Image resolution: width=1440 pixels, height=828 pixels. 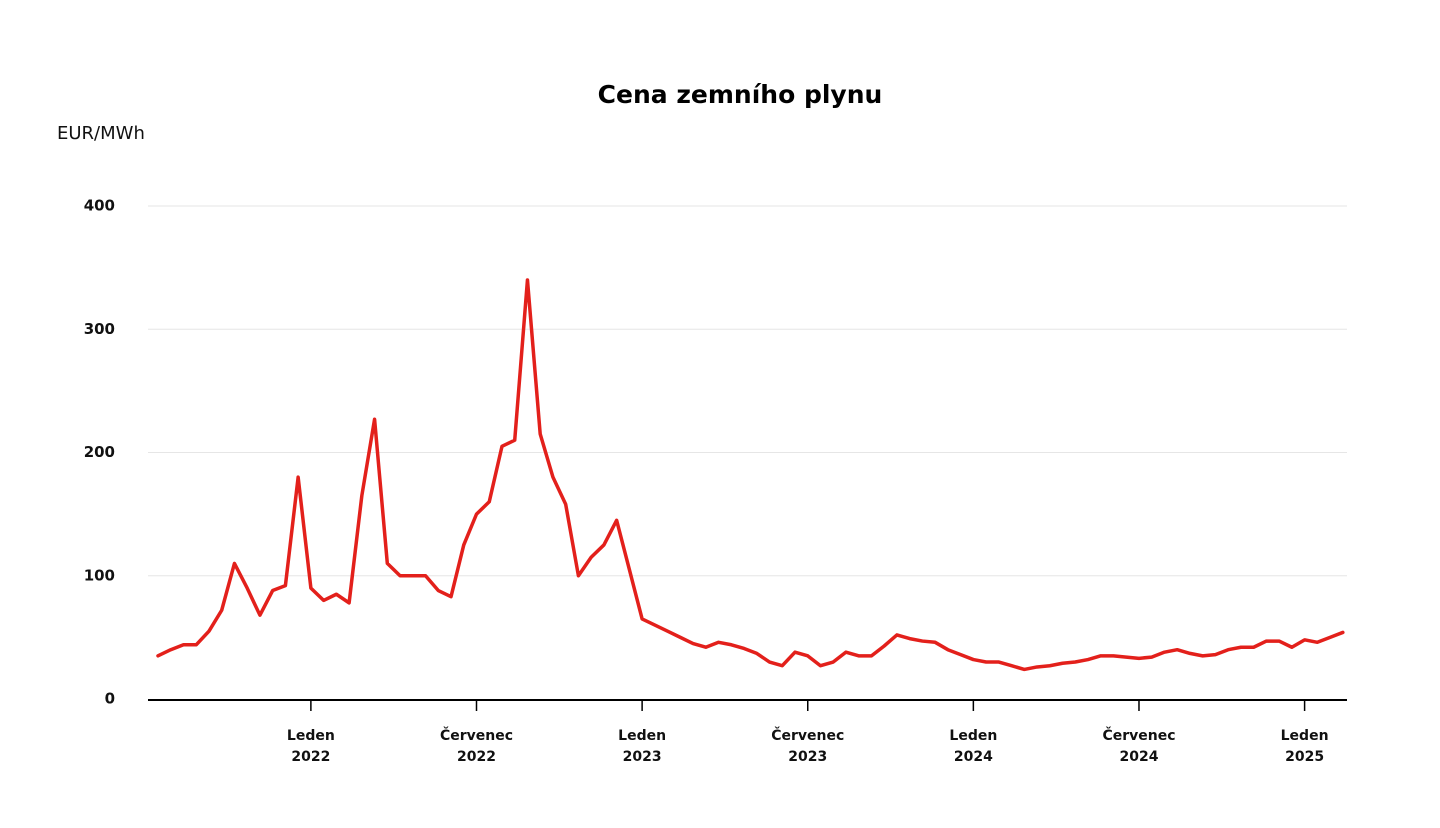 What do you see at coordinates (808, 746) in the screenshot?
I see `x-tick-label: Červenec 2023` at bounding box center [808, 746].